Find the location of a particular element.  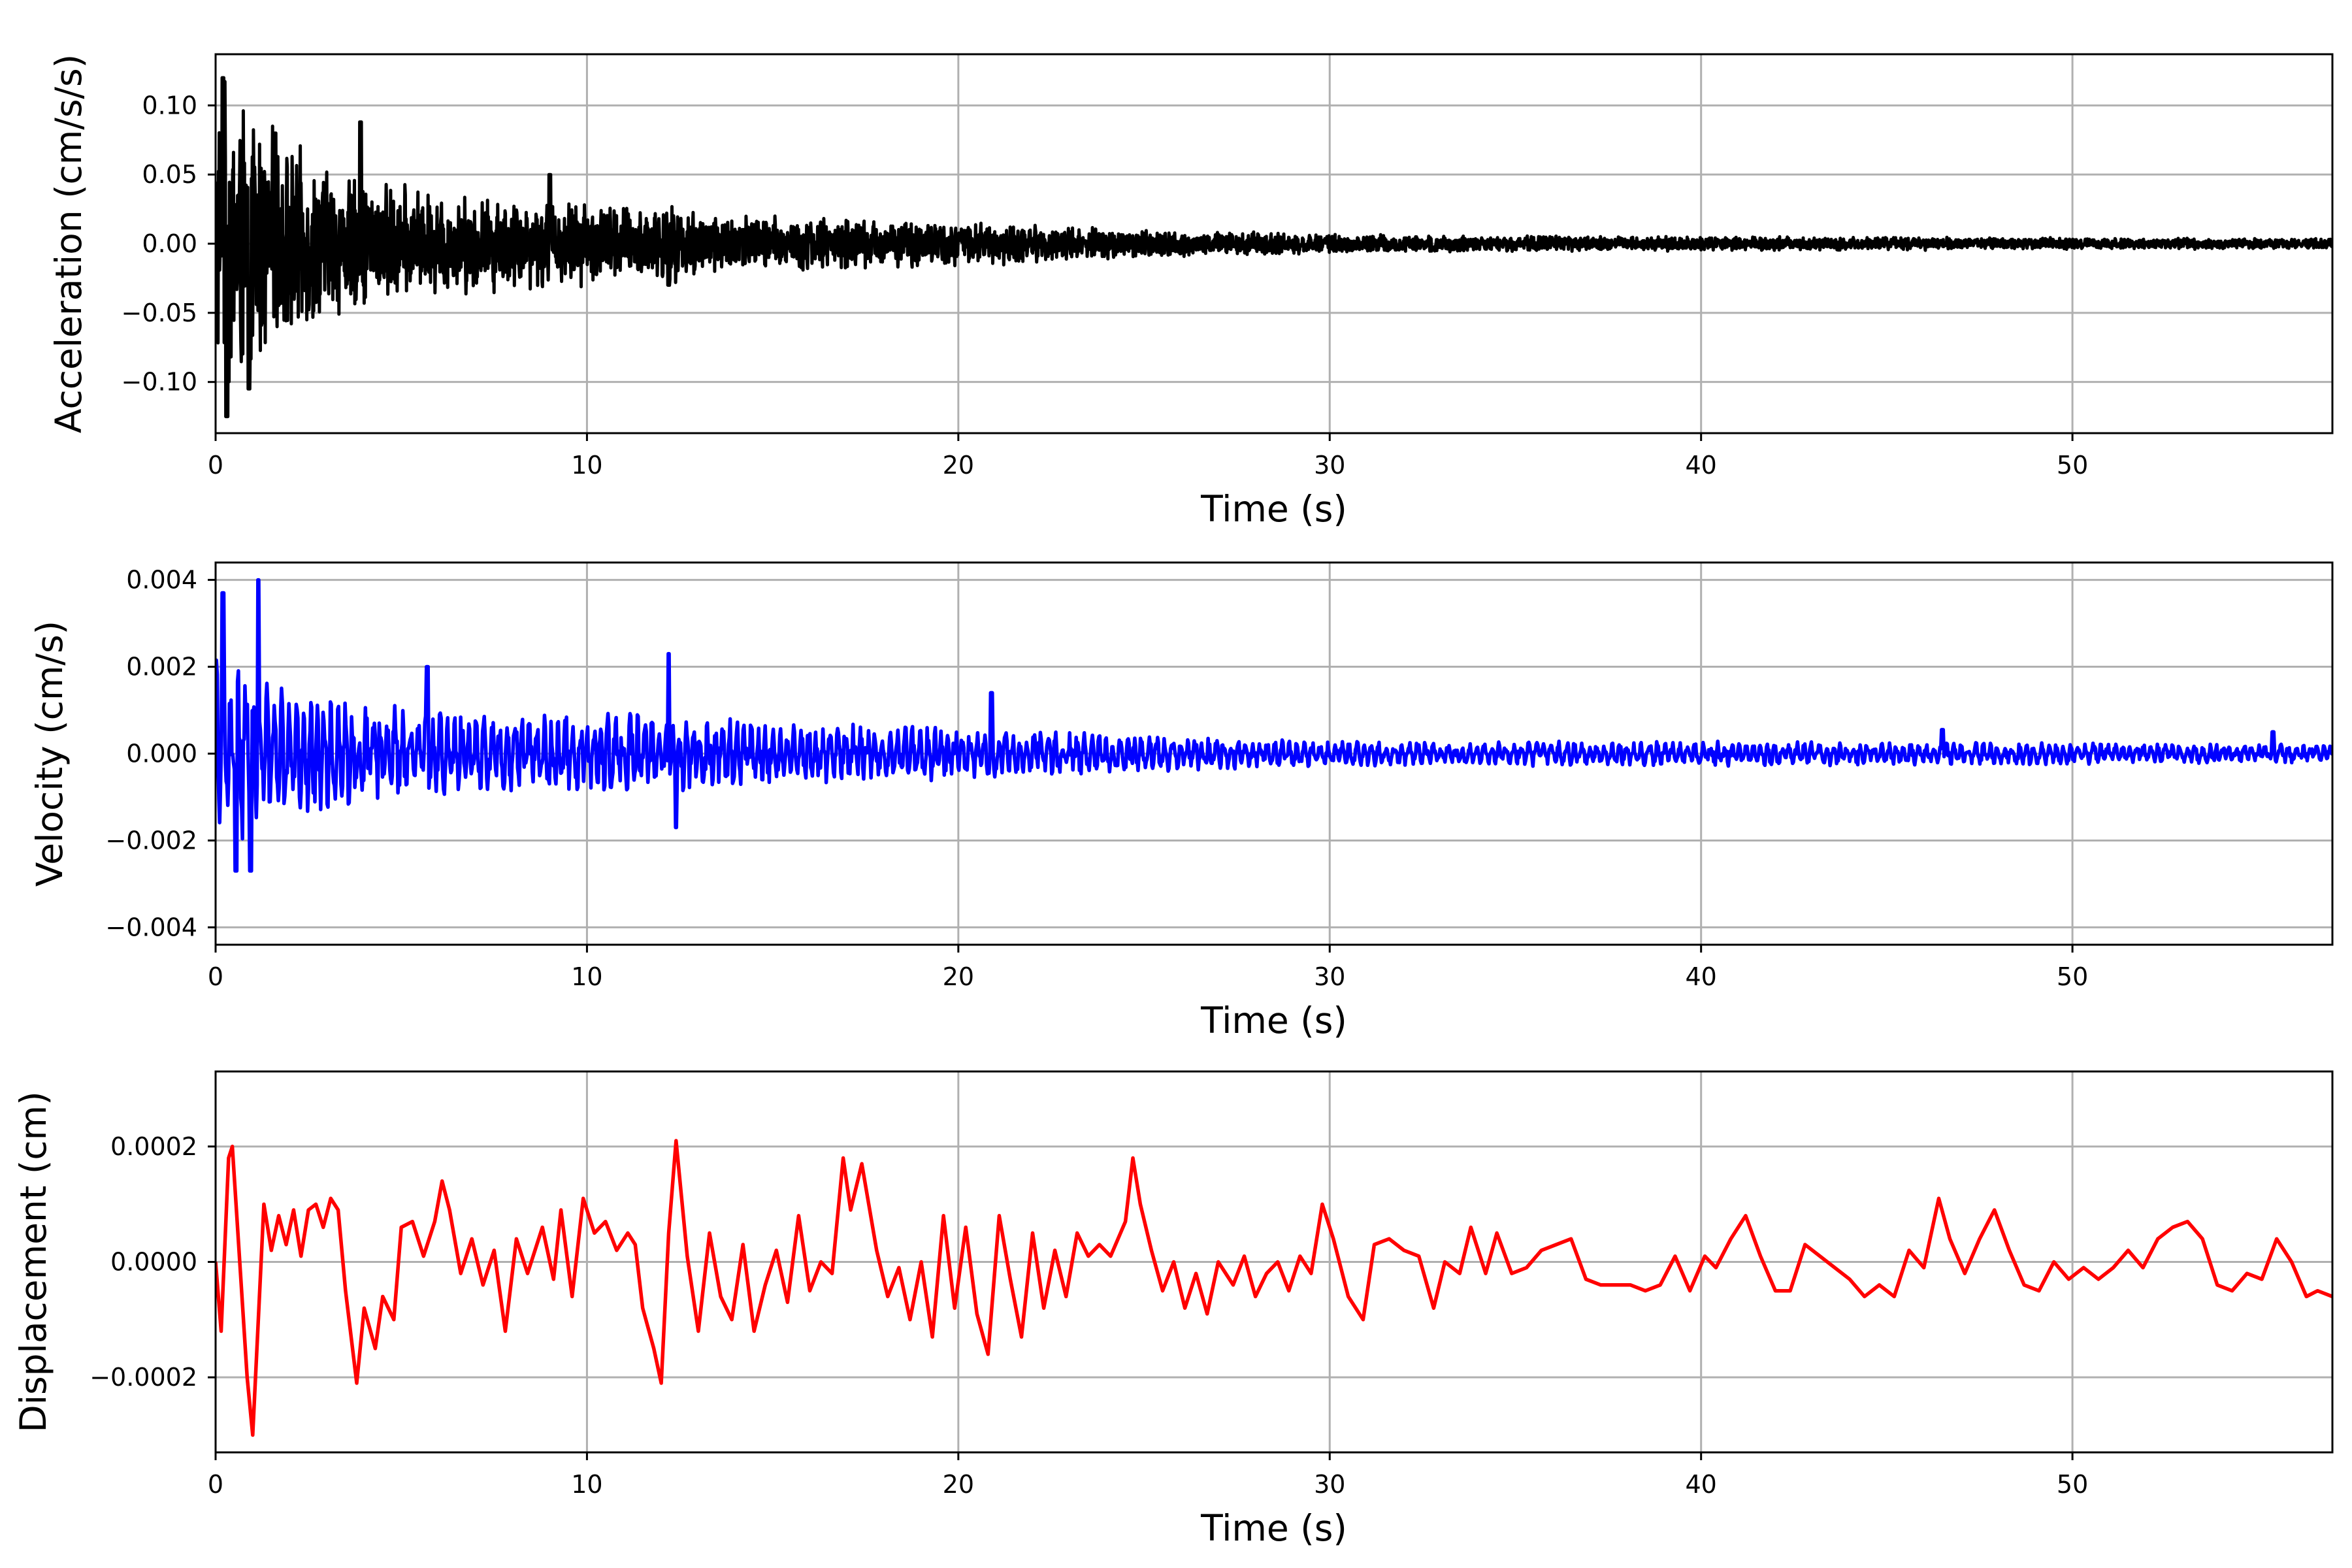

displacement-xtick-label: 50 is located at coordinates (2072, 1484).